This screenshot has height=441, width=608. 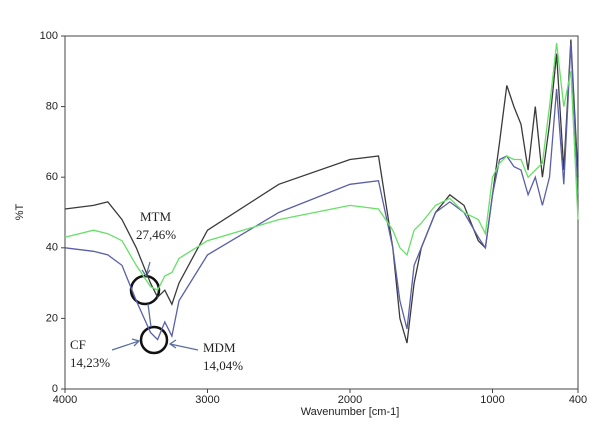 I want to click on x-tick-label: 1000, so click(x=492, y=400).